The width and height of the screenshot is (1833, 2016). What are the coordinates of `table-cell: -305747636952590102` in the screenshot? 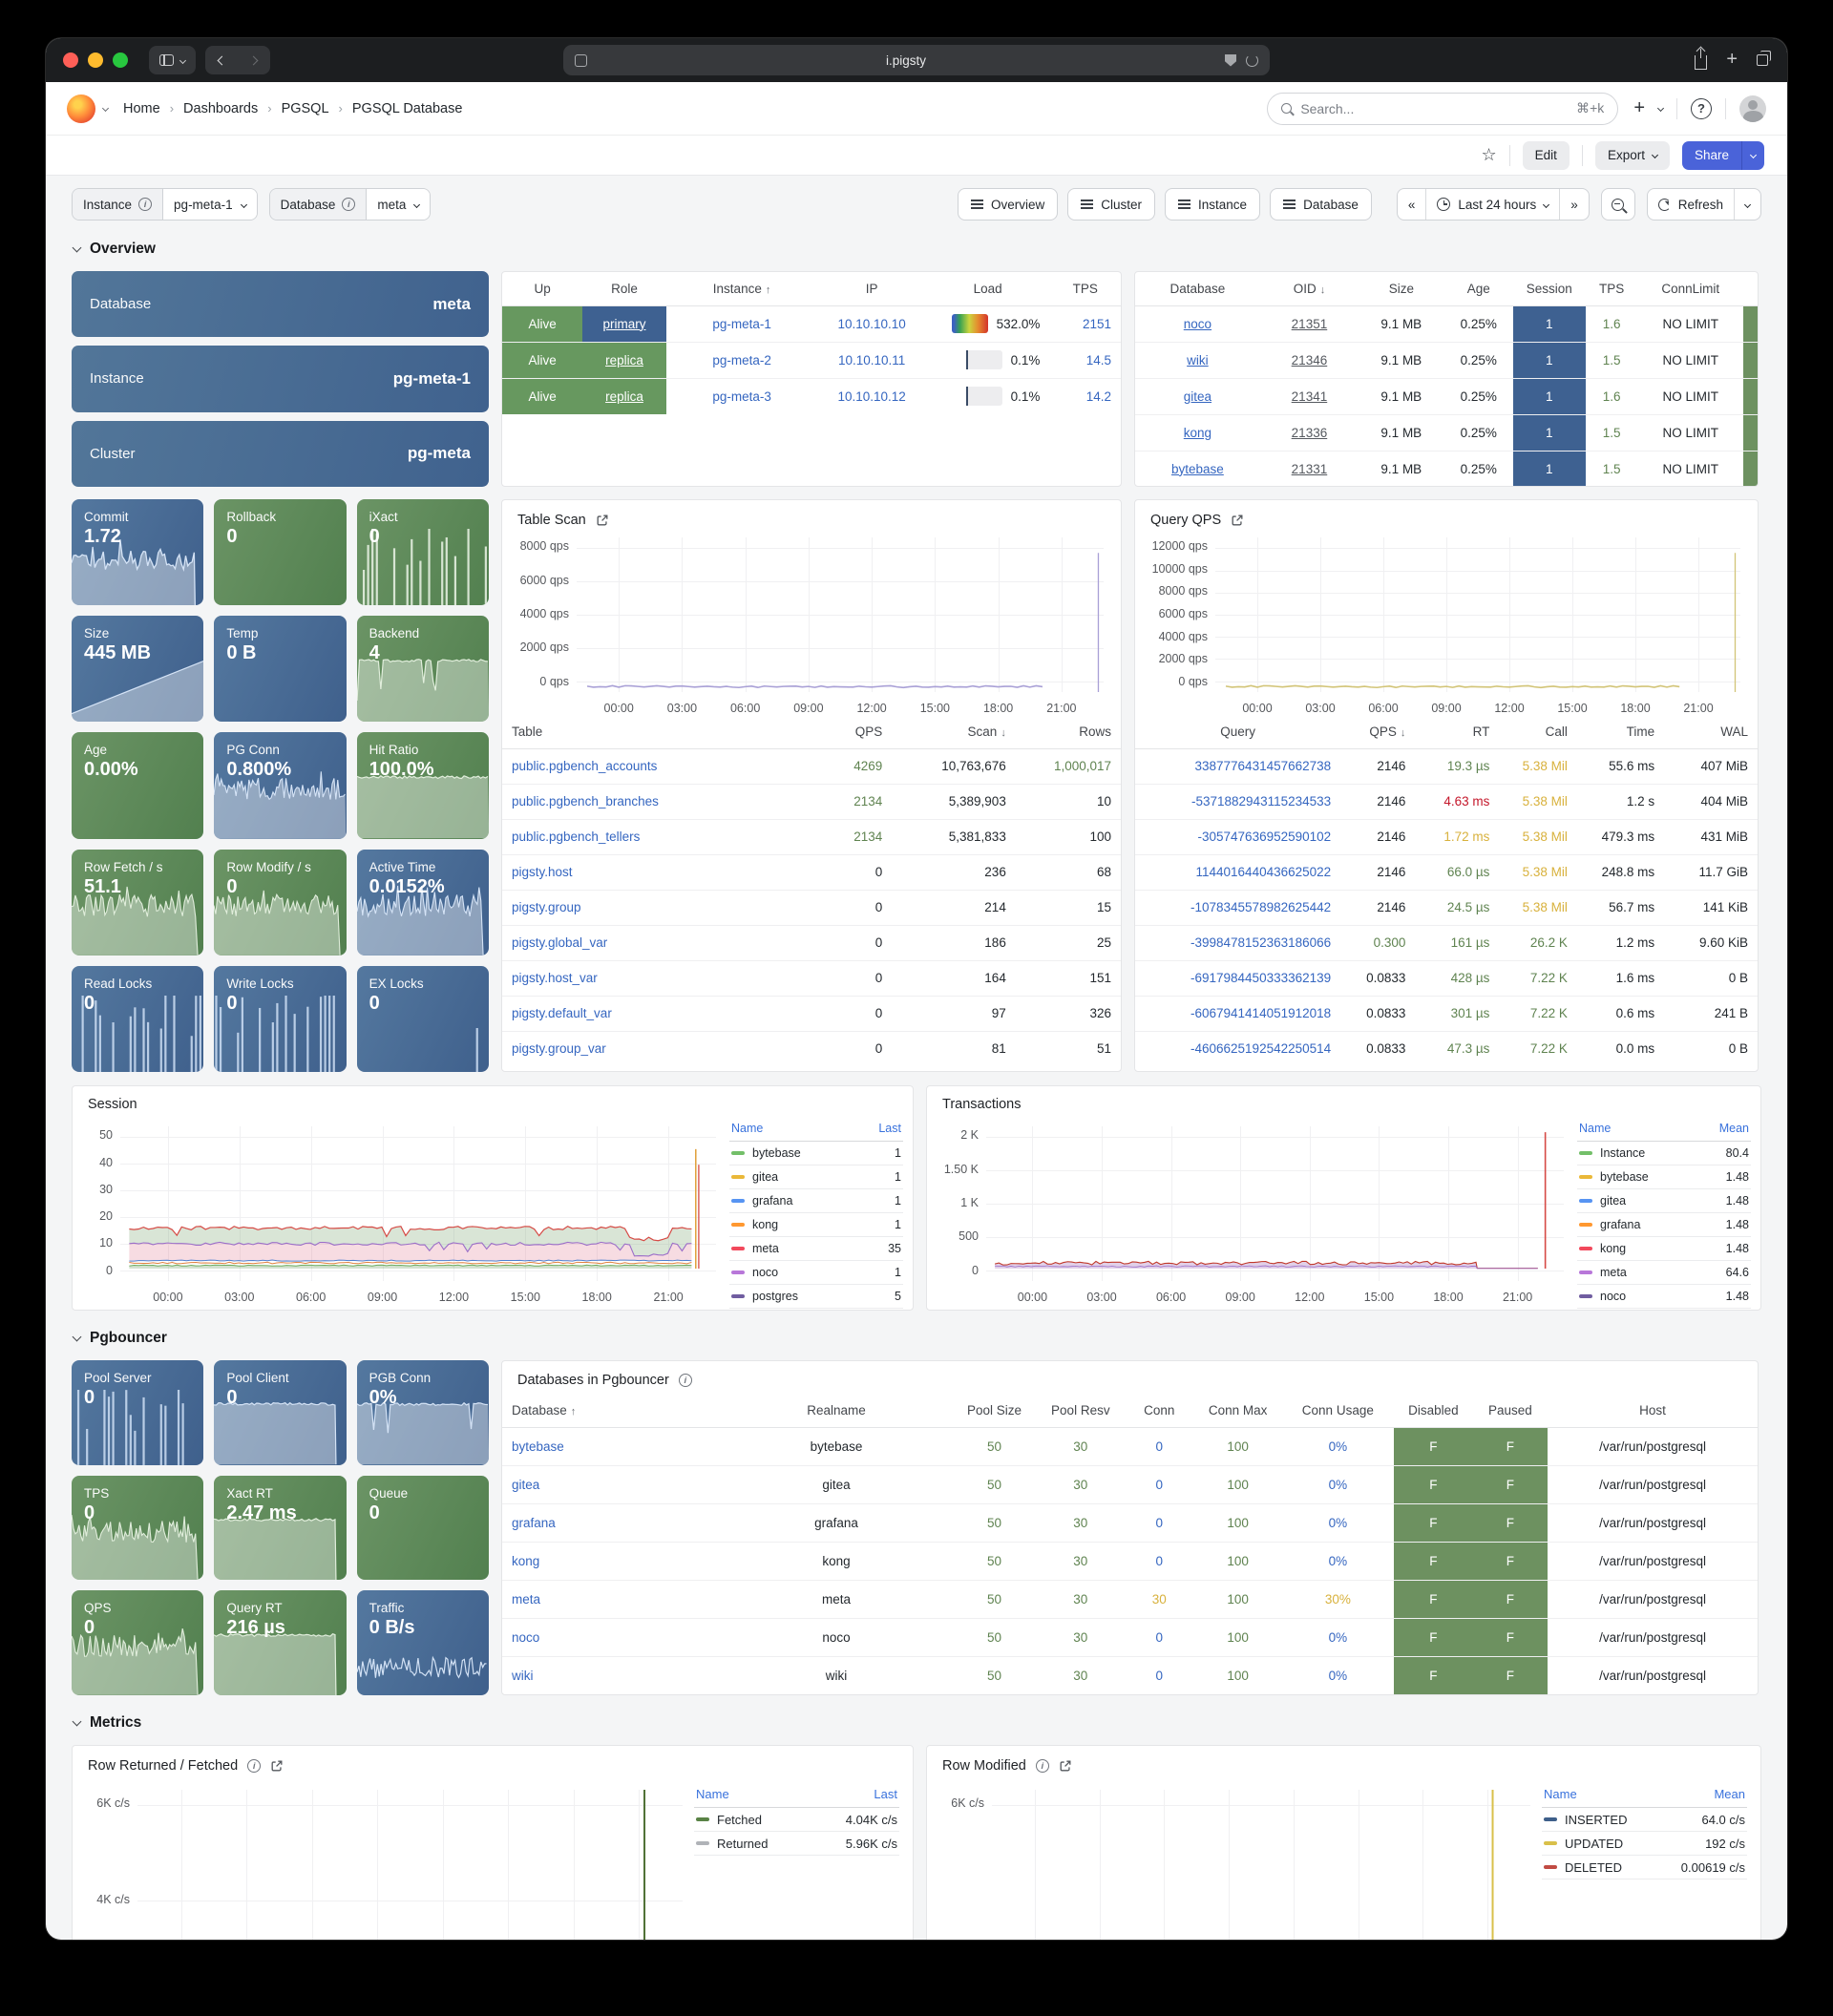 It's located at (1238, 836).